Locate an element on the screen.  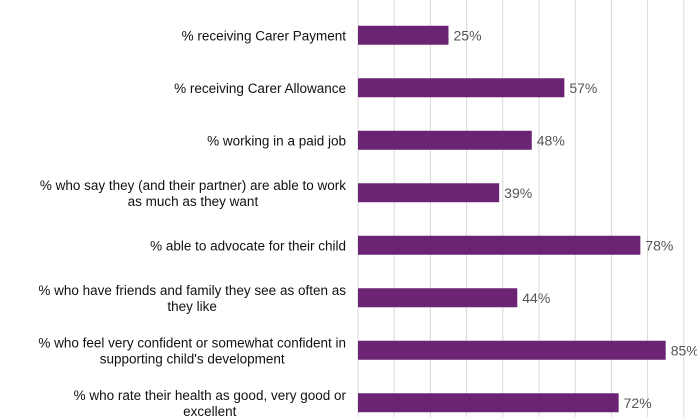
value-label-4: 39% is located at coordinates (518, 193).